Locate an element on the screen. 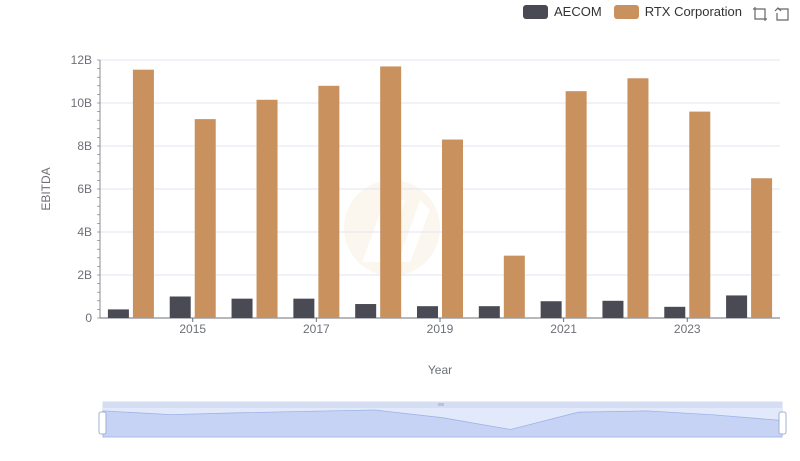  bar-aecom-2019 is located at coordinates (427, 312).